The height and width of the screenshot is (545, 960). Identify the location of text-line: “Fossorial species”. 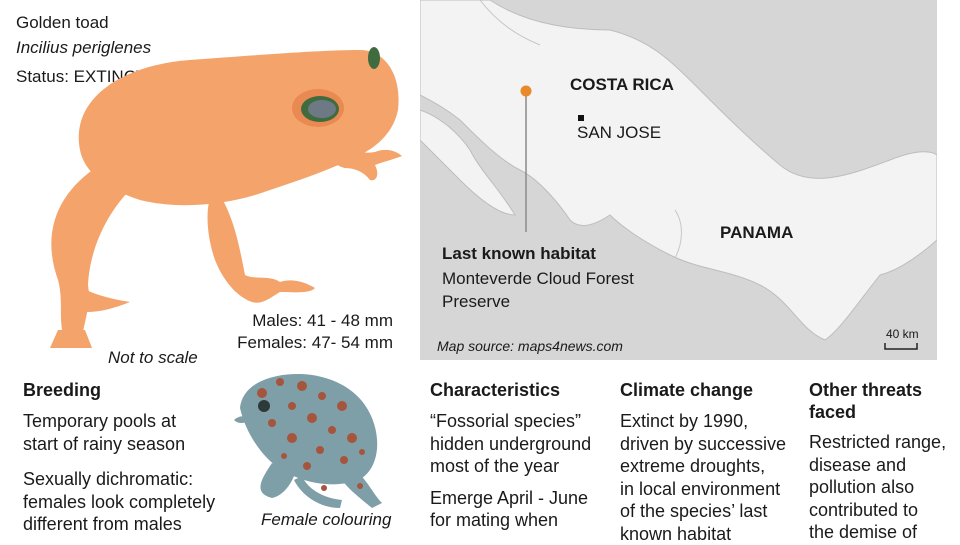
(520, 421).